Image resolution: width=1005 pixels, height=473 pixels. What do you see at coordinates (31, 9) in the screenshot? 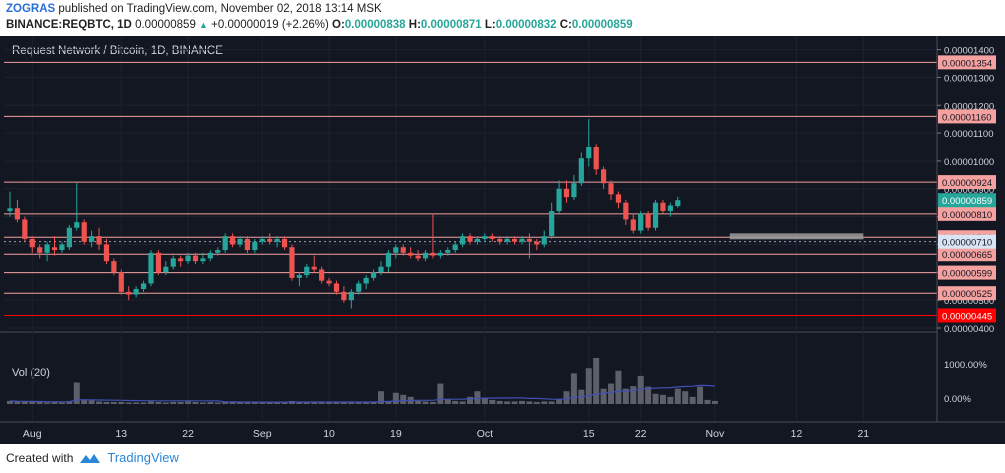
I see `author-link: ZOGRAS` at bounding box center [31, 9].